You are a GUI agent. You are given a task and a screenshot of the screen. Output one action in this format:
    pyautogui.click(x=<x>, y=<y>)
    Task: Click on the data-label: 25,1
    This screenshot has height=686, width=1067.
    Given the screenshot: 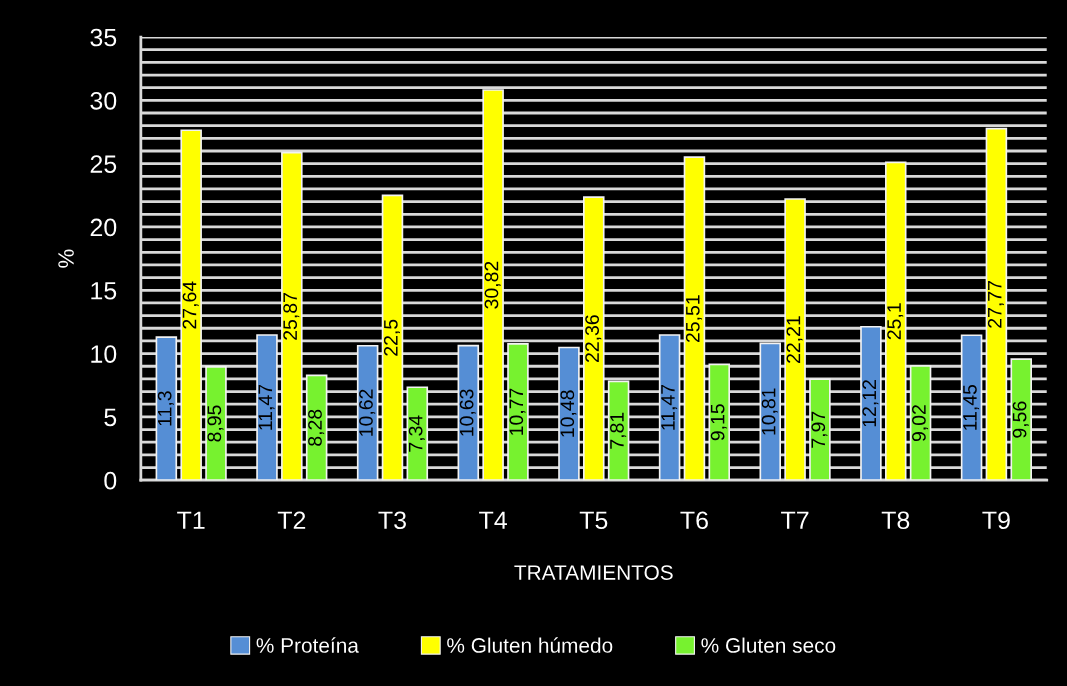 What is the action you would take?
    pyautogui.click(x=895, y=321)
    